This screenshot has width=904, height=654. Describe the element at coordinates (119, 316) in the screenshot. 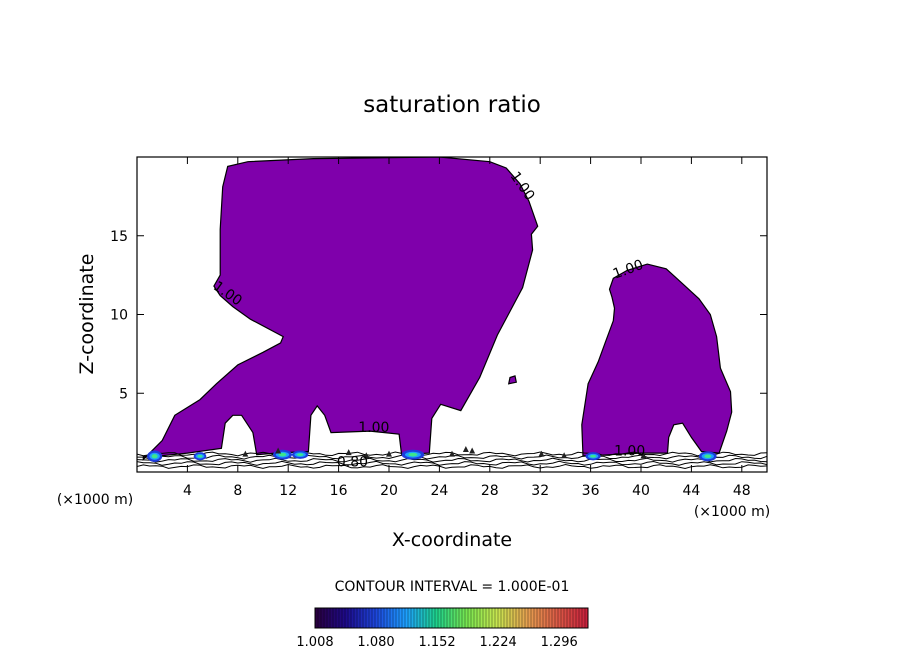

I see `y-tick-label: 10` at that location.